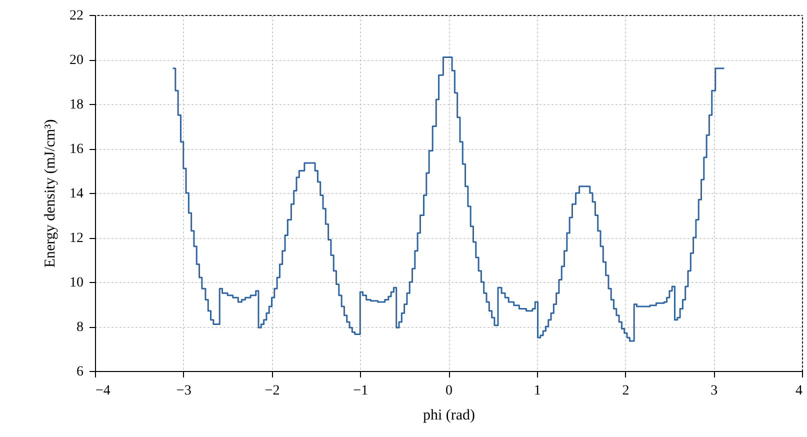  I want to click on x-tick-label: 3, so click(714, 391).